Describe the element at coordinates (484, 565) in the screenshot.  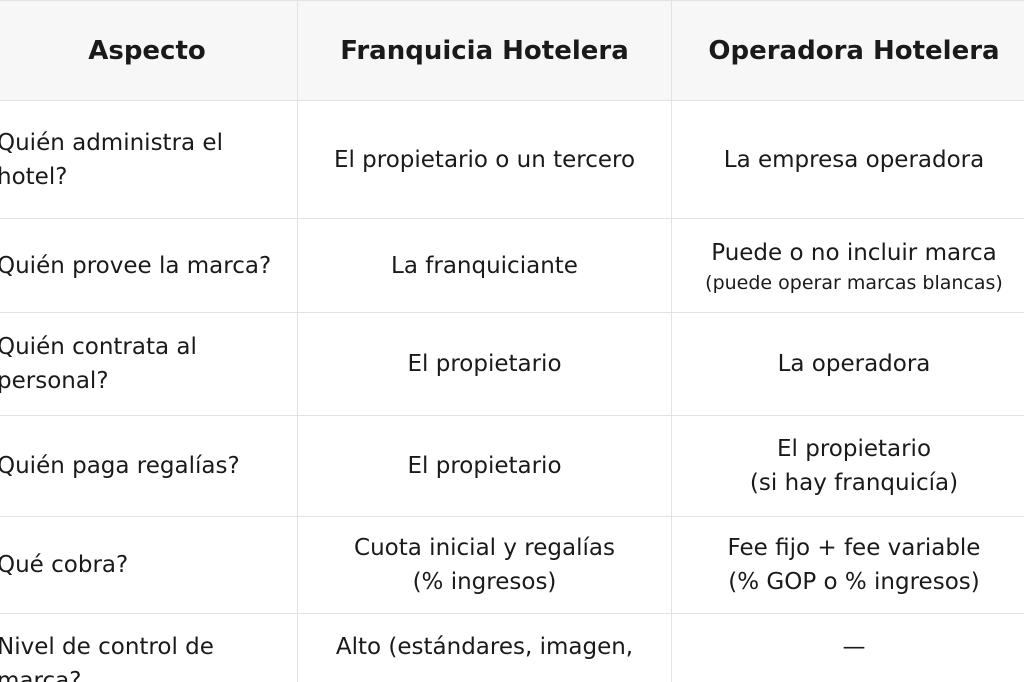
I see `table-cell: Cuota inicial y regalías (% ingresos)` at that location.